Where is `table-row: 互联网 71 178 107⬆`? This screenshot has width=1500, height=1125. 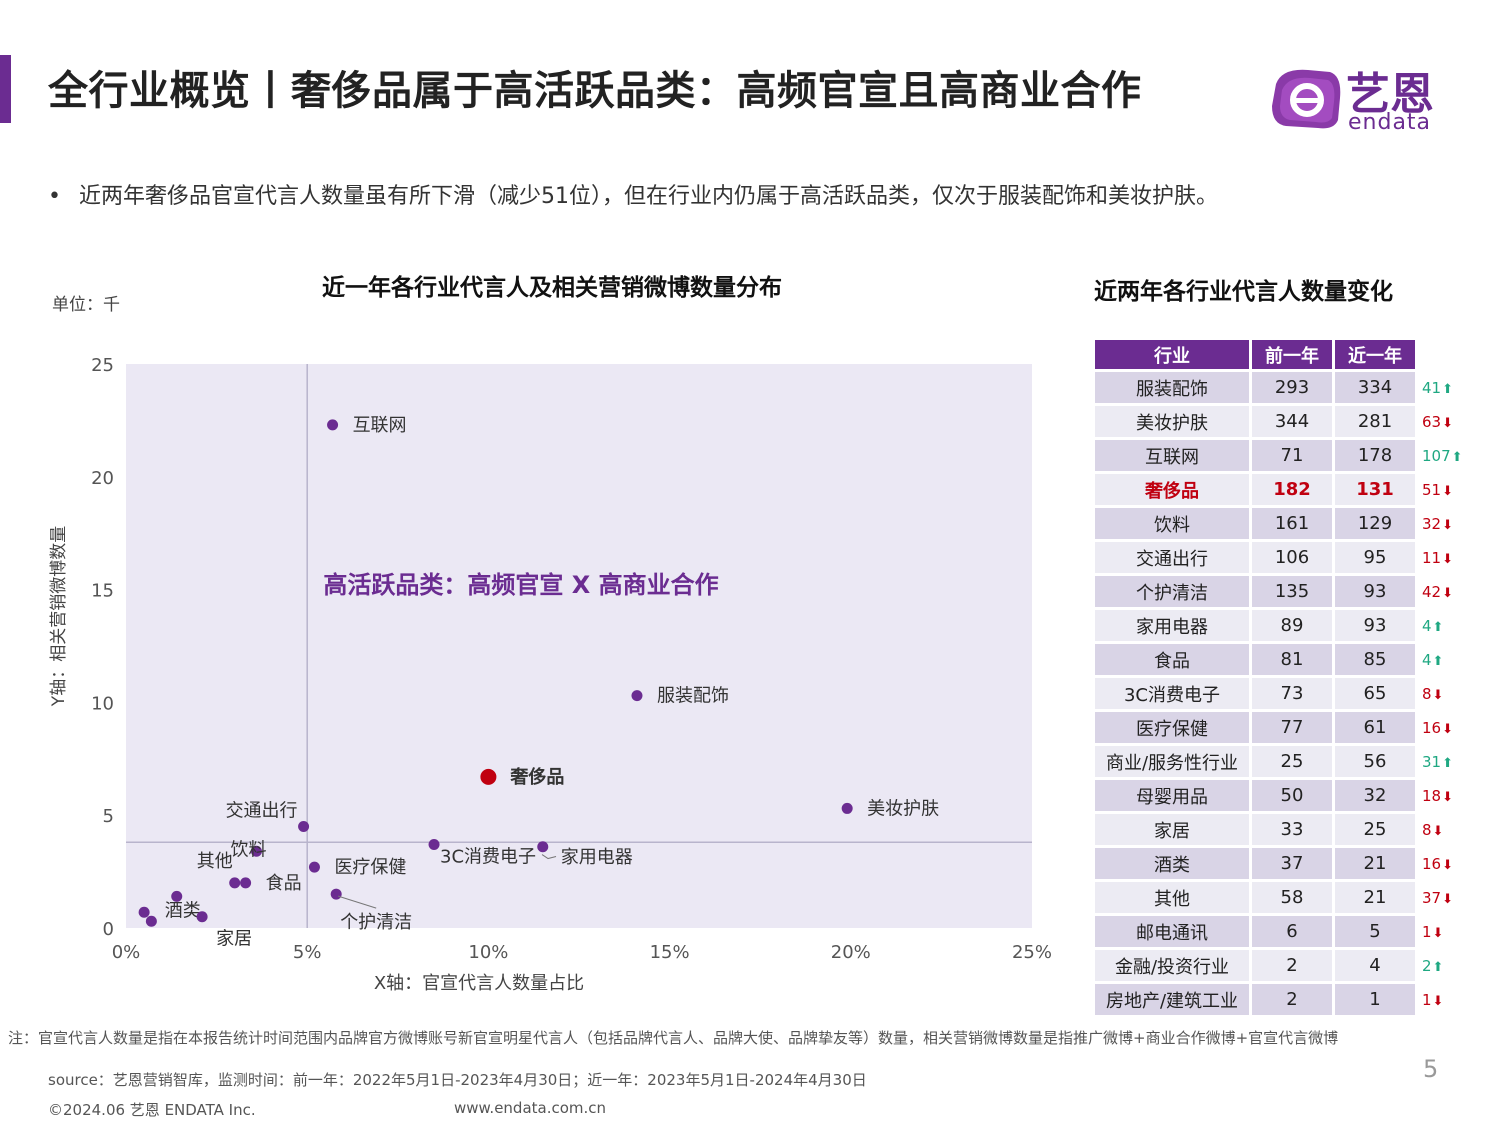
table-row: 互联网 71 178 107⬆ is located at coordinates (1284, 455).